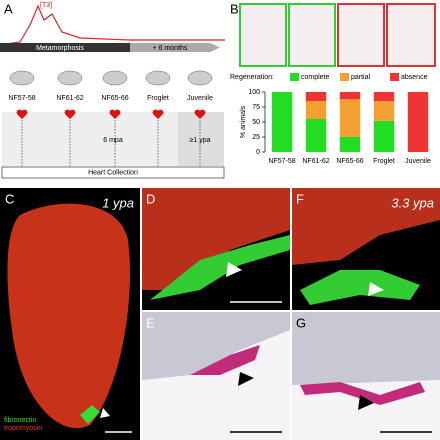 This screenshot has width=440, height=440. What do you see at coordinates (150, 198) in the screenshot?
I see `panel-letter: D` at bounding box center [150, 198].